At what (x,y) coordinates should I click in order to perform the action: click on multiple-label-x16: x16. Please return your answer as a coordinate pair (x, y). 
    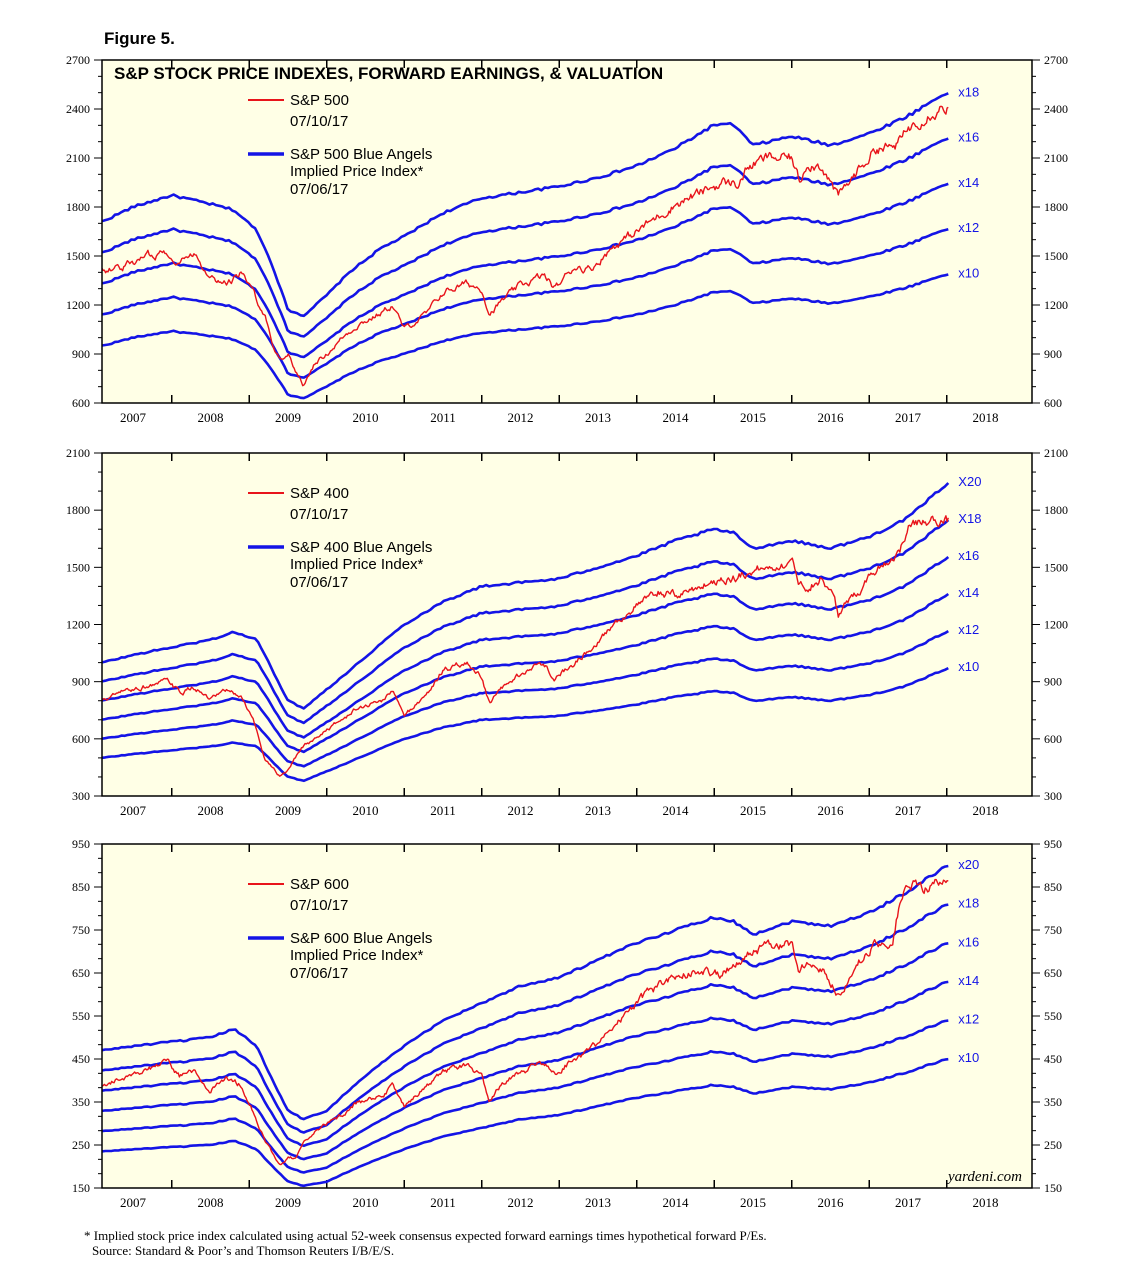
    Looking at the image, I should click on (968, 555).